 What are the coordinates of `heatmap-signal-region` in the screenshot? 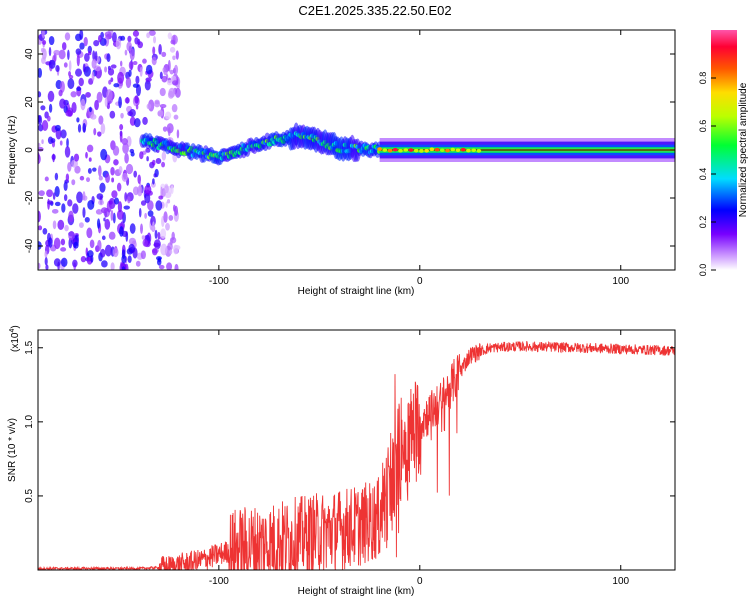 It's located at (261, 144).